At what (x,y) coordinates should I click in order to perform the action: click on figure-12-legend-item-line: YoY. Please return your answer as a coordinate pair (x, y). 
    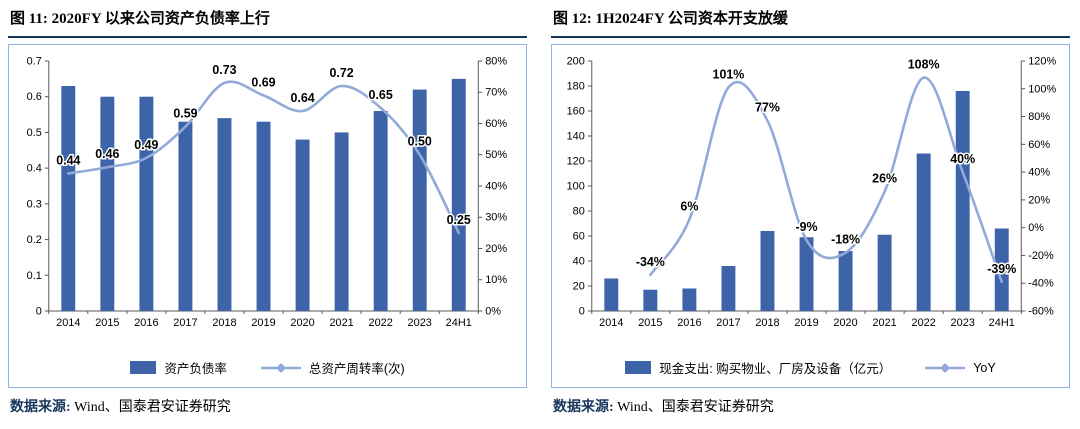
    Looking at the image, I should click on (960, 367).